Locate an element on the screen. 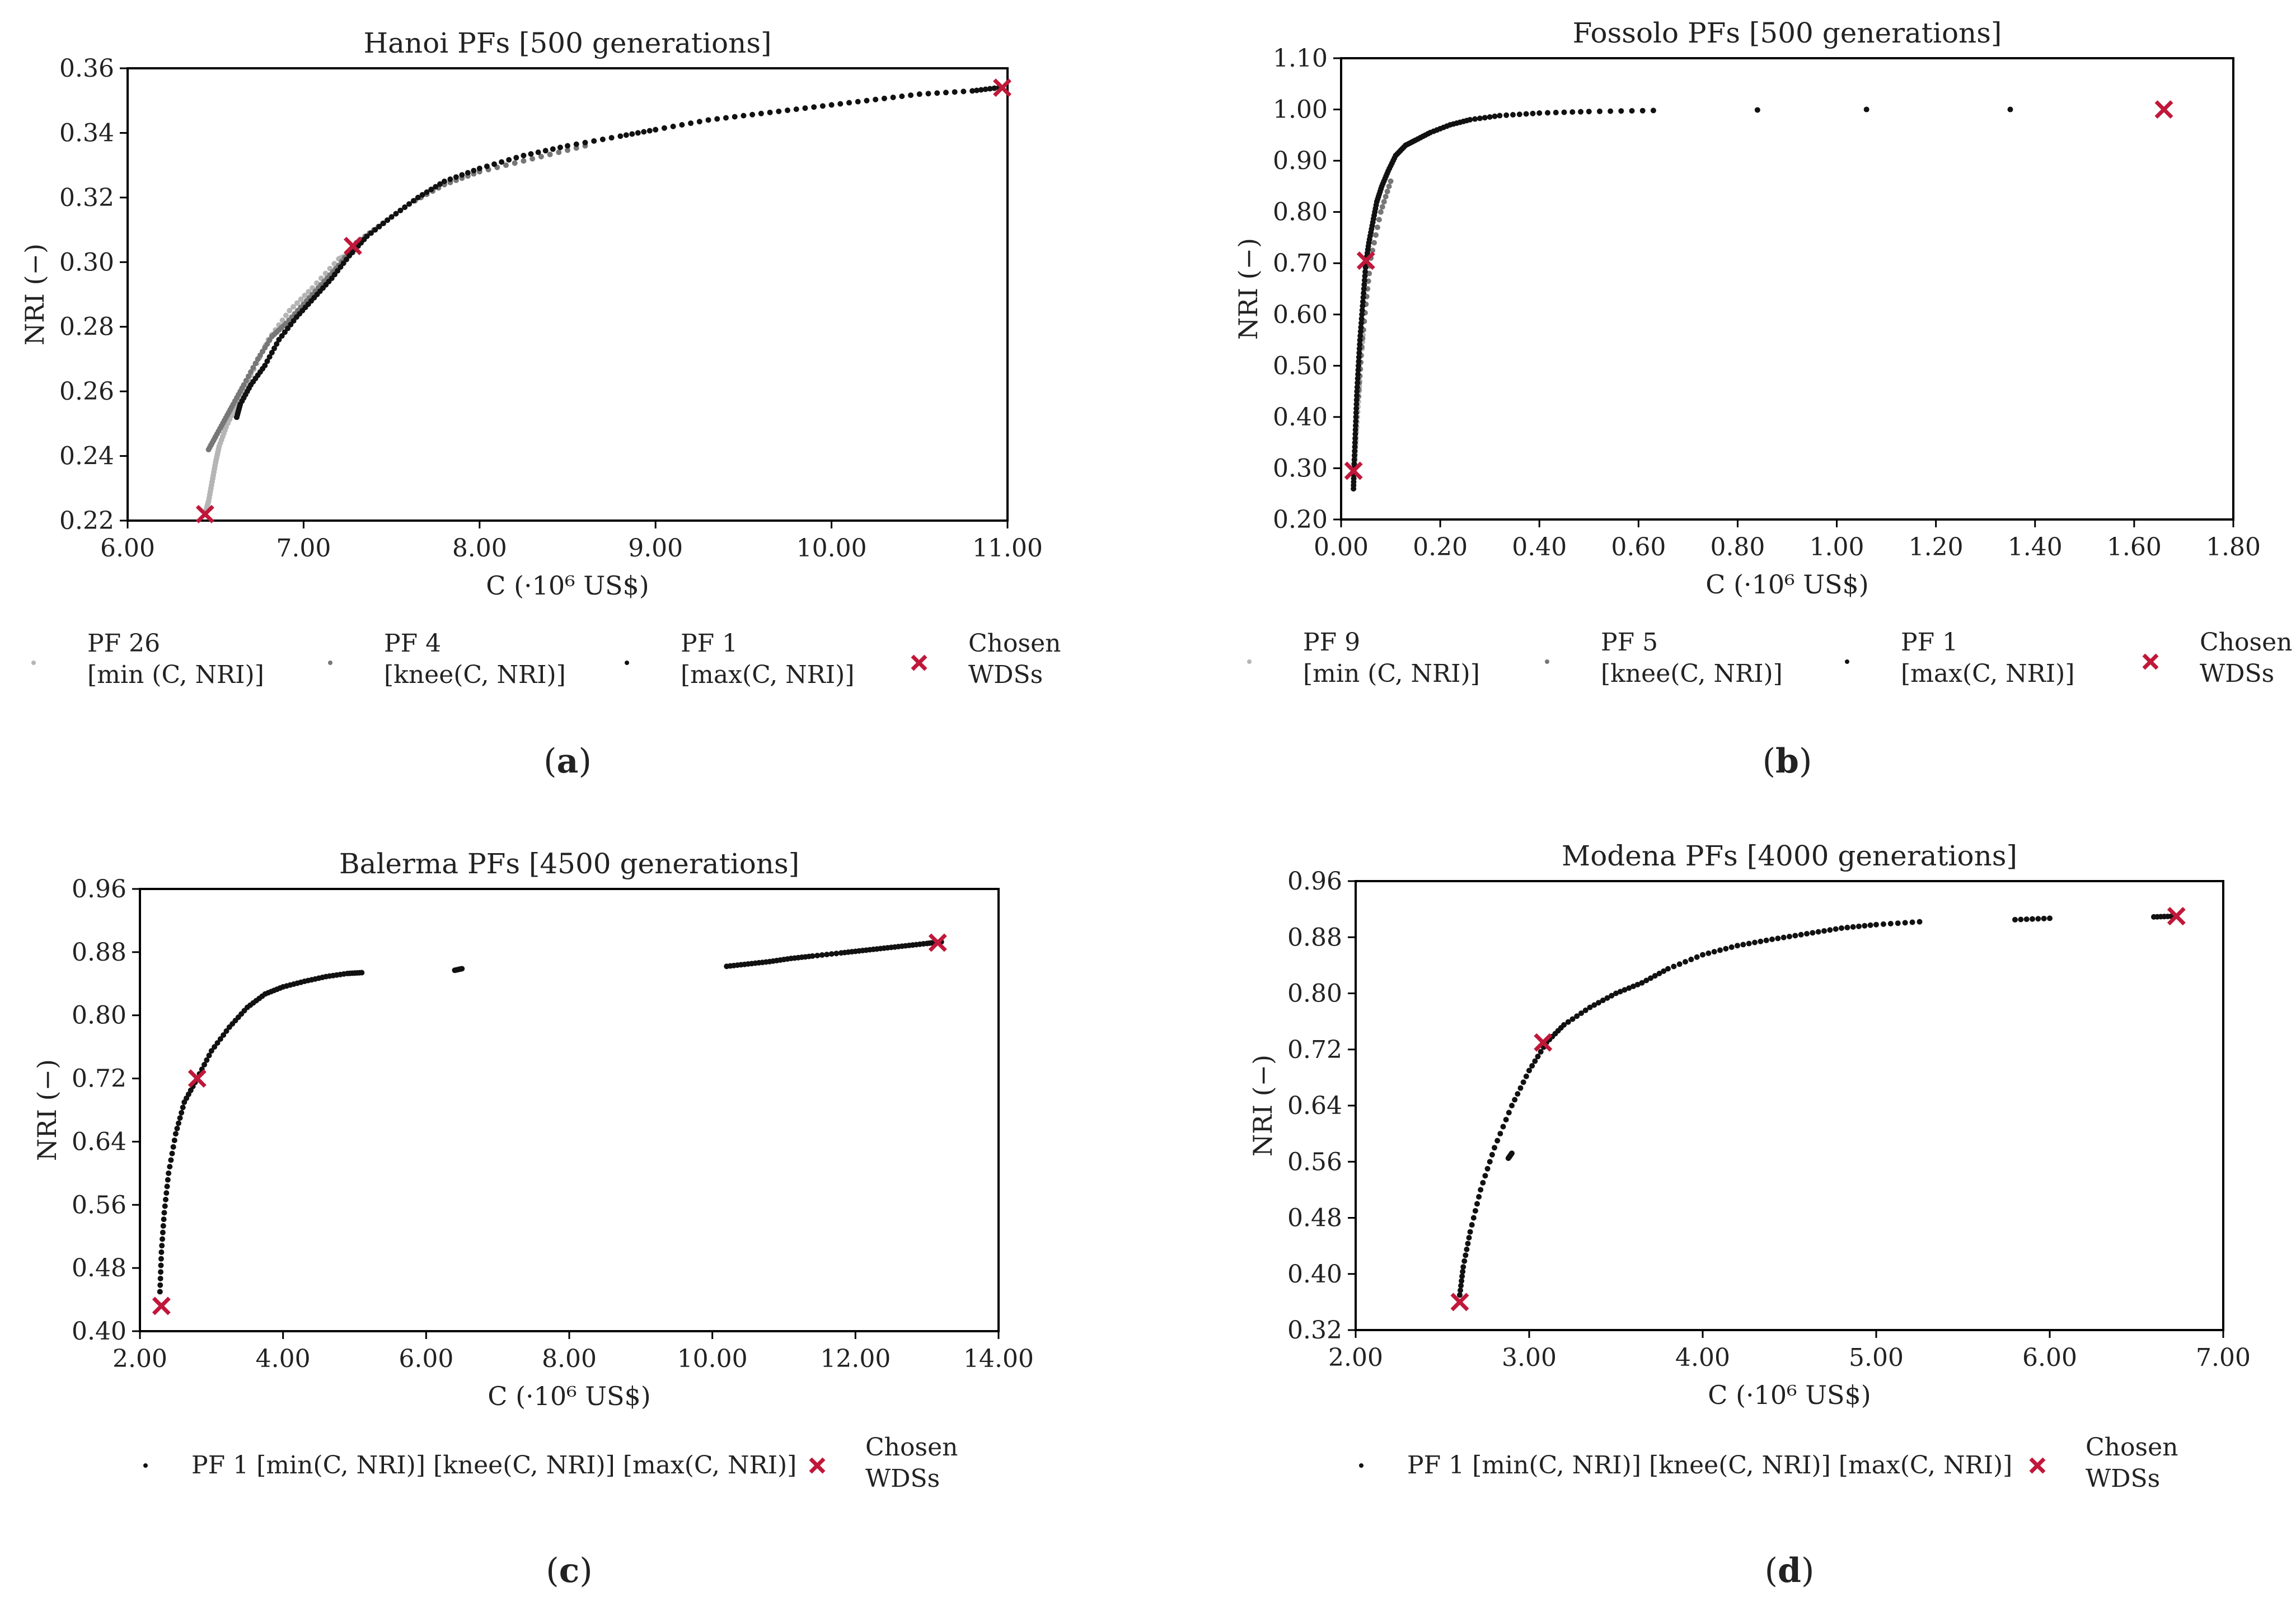 This screenshot has width=2296, height=1615. panel-letter: c is located at coordinates (569, 1570).